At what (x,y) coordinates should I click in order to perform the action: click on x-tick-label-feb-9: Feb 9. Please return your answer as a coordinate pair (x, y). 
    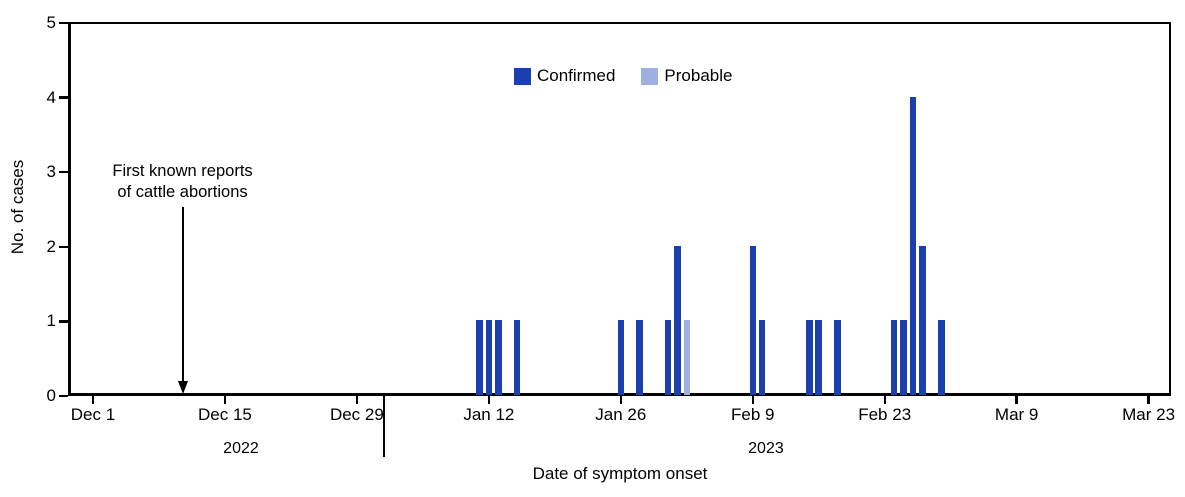
    Looking at the image, I should click on (753, 414).